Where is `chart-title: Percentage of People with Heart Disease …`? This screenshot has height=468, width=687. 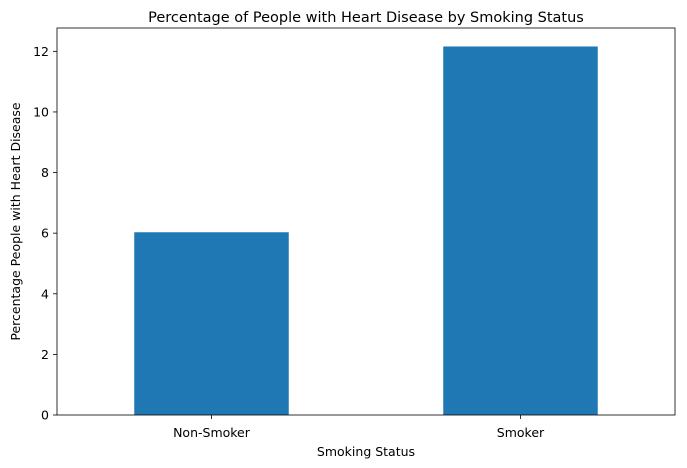
chart-title: Percentage of People with Heart Disease … is located at coordinates (366, 18).